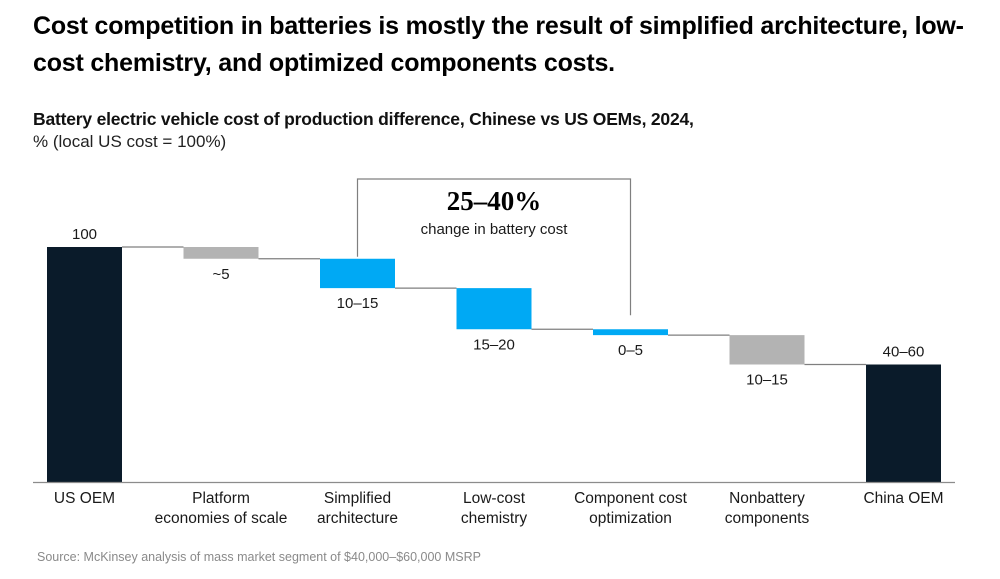 The image size is (1000, 579). What do you see at coordinates (221, 508) in the screenshot?
I see `category-label: Platform economies of scale` at bounding box center [221, 508].